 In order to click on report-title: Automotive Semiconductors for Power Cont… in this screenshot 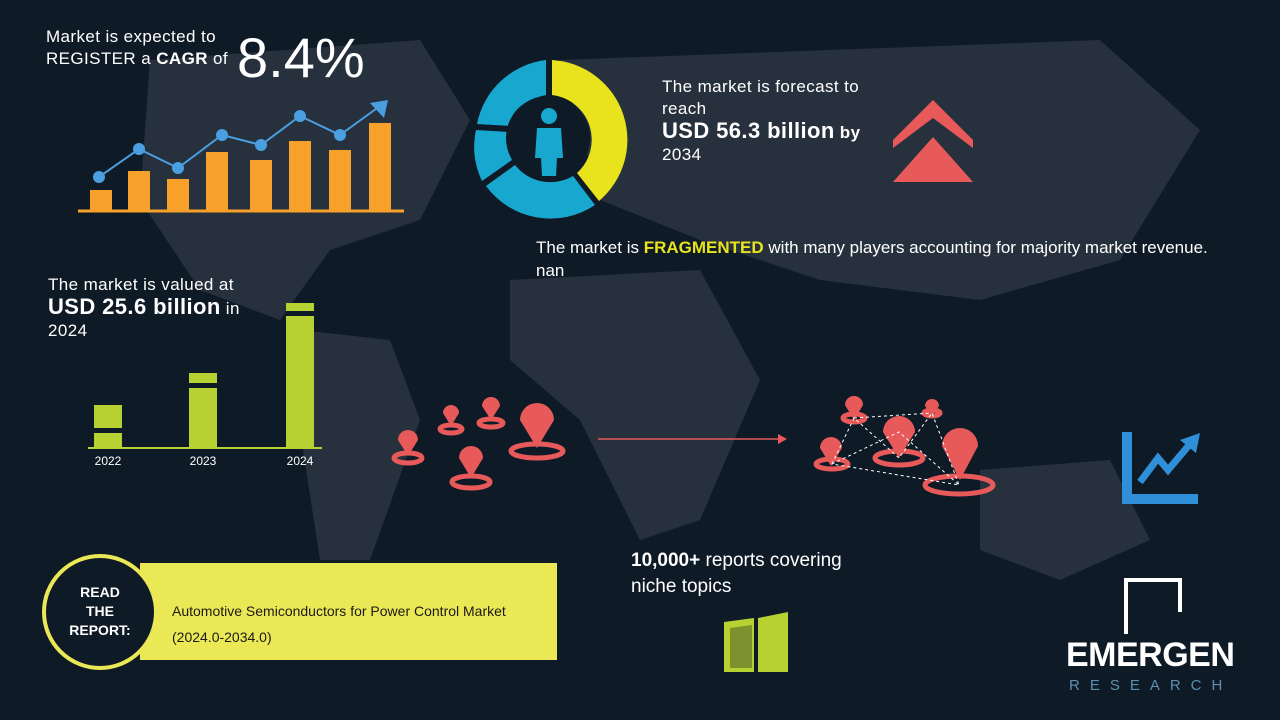, I will do `click(339, 624)`.